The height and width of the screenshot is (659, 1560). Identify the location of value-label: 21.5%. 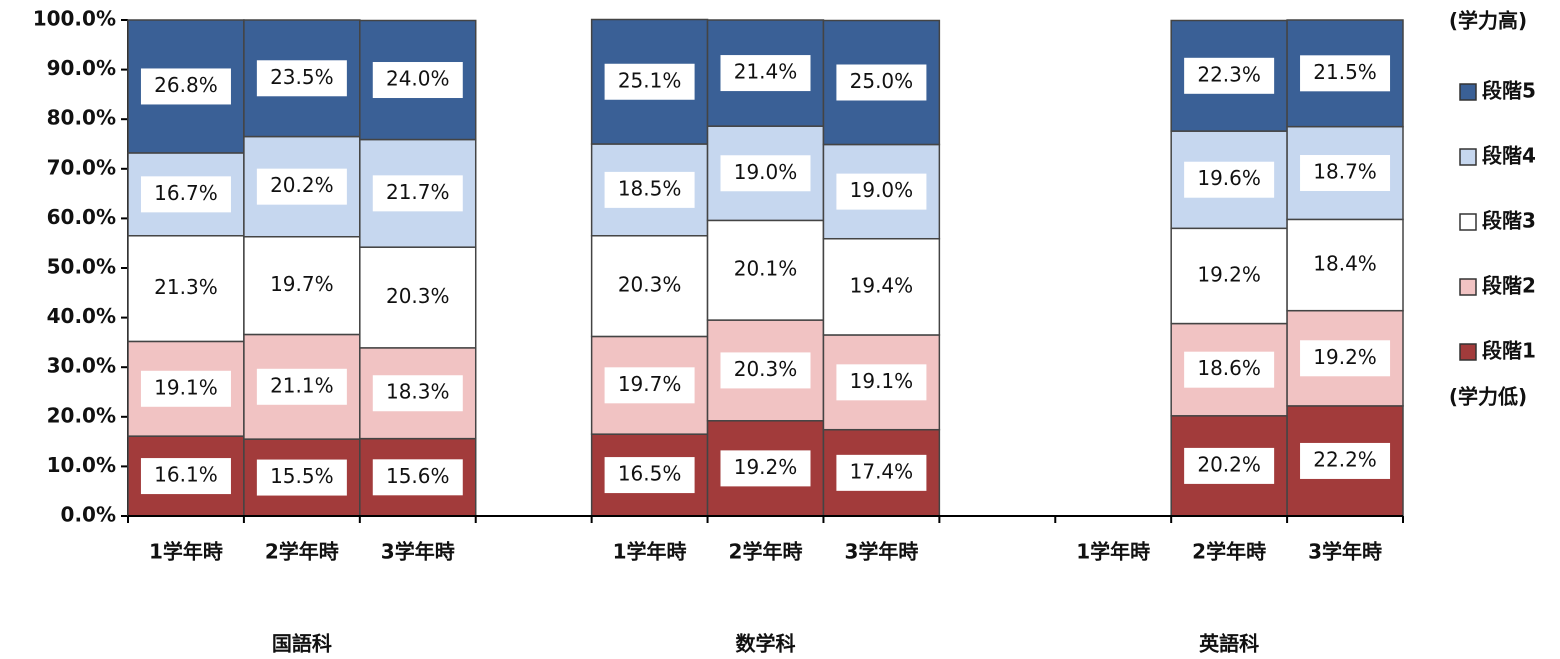
(1345, 72).